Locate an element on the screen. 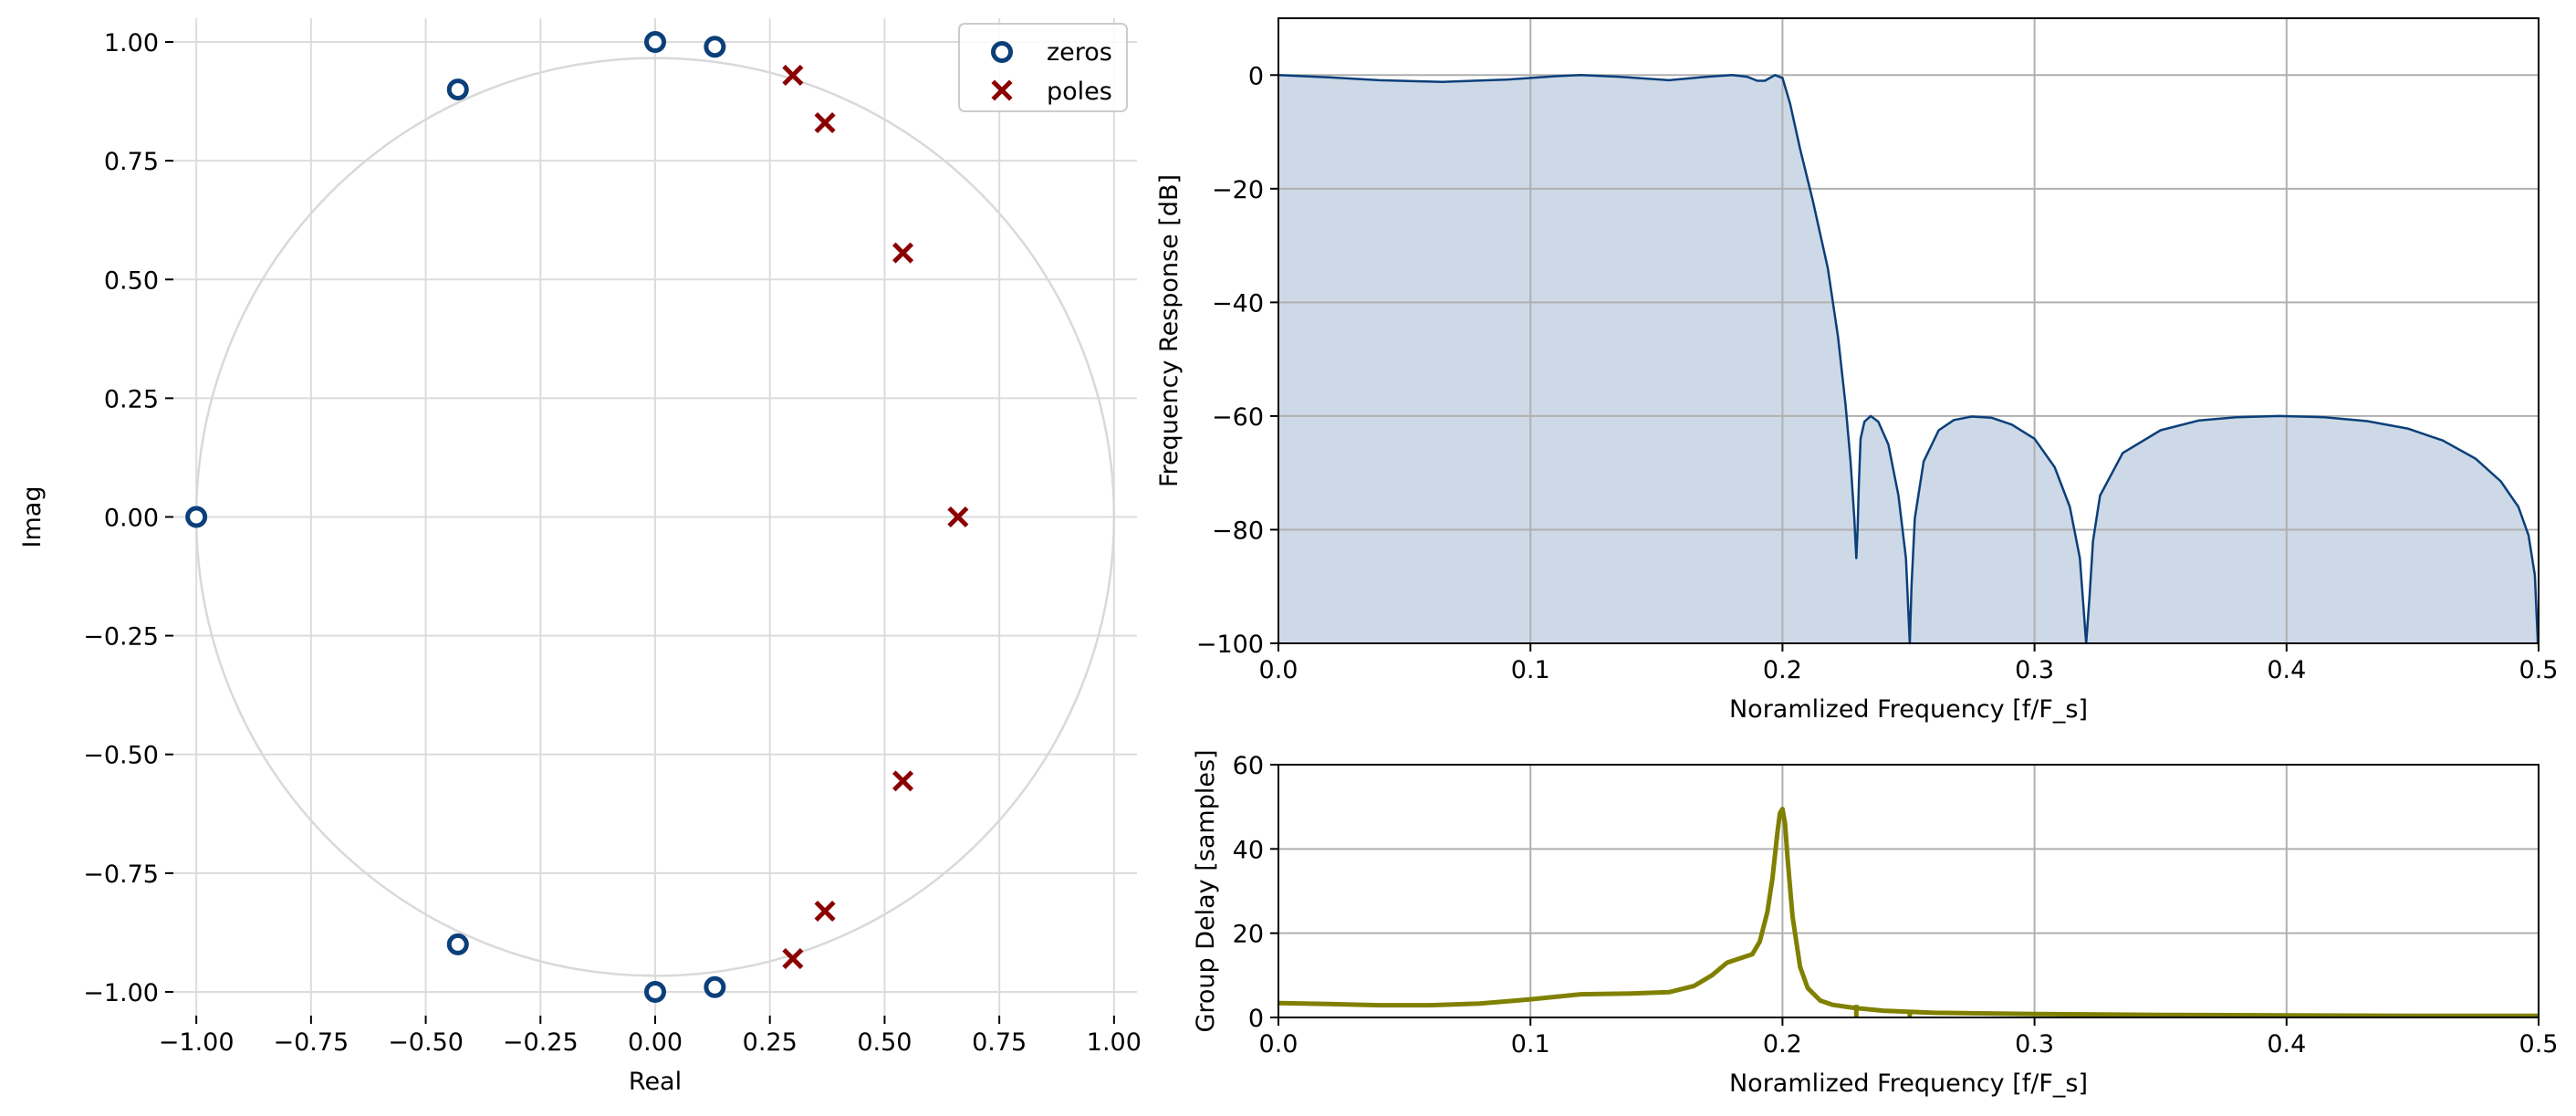  group-delay-y-axis-label: Group Delay [samples] is located at coordinates (1206, 890).